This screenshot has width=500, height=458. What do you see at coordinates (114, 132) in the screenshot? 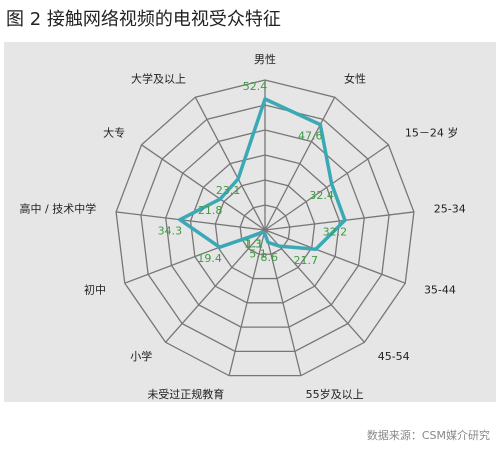
I see `category-label: 大专` at bounding box center [114, 132].